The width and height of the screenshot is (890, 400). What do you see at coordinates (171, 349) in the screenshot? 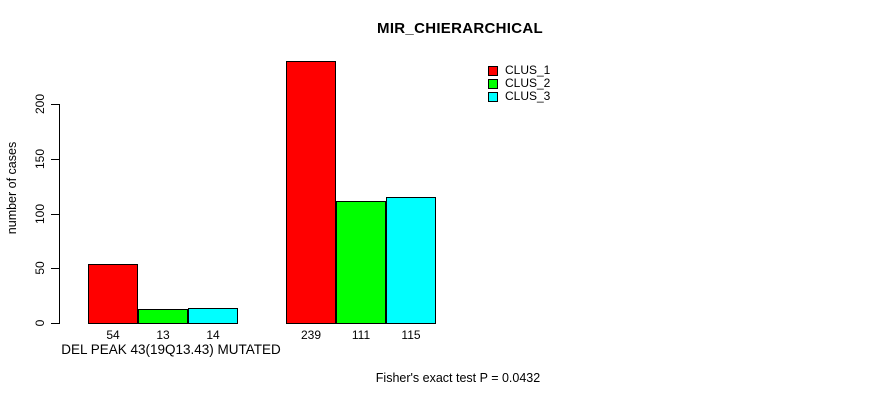
I see `x-axis-group-label: DEL PEAK 43(19Q13.43) MUTATED` at bounding box center [171, 349].